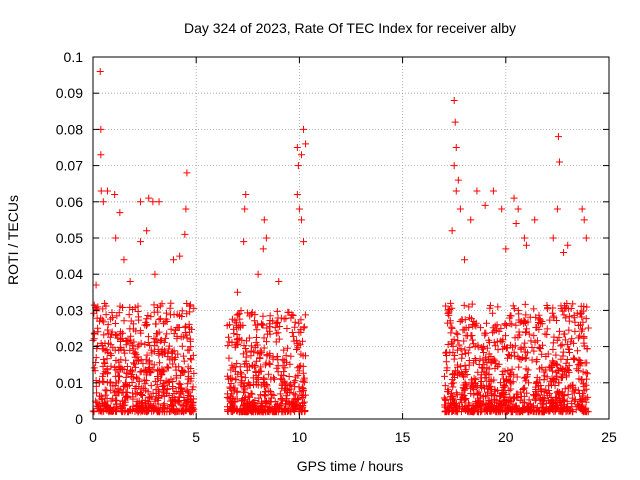 The width and height of the screenshot is (640, 480). I want to click on x-tick-label: 25, so click(609, 437).